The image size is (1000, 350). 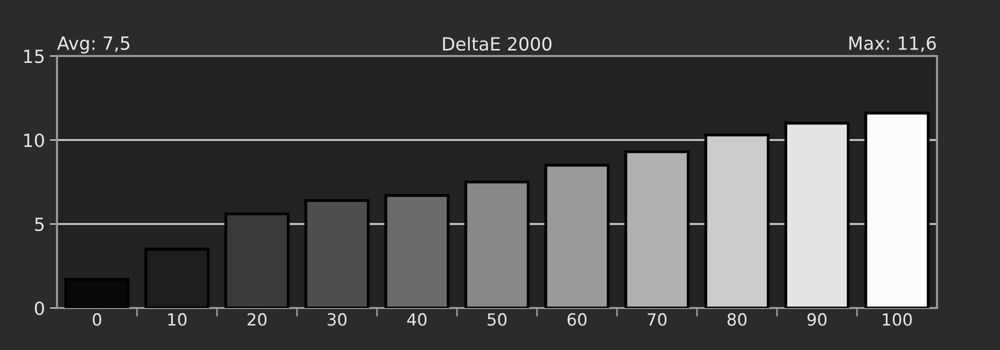 I want to click on x-tick-label: 10, so click(x=177, y=319).